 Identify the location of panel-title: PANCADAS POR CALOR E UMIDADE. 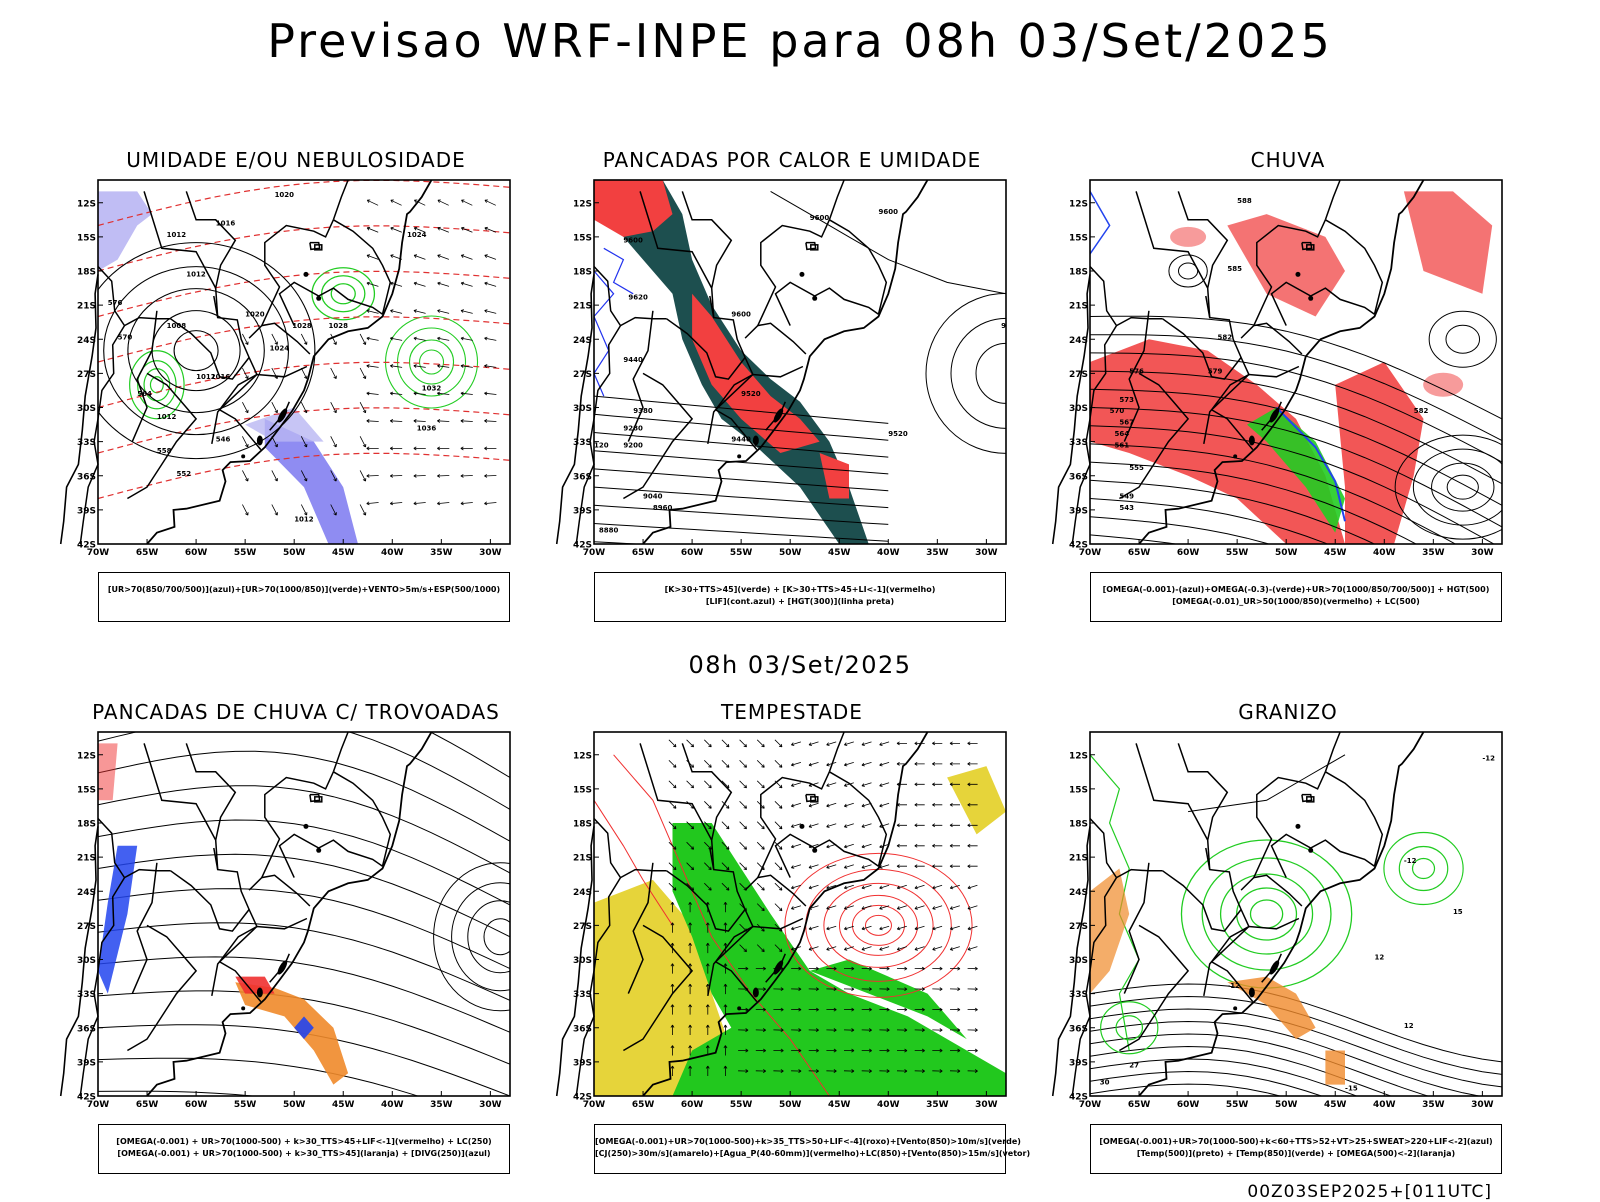
(792, 160).